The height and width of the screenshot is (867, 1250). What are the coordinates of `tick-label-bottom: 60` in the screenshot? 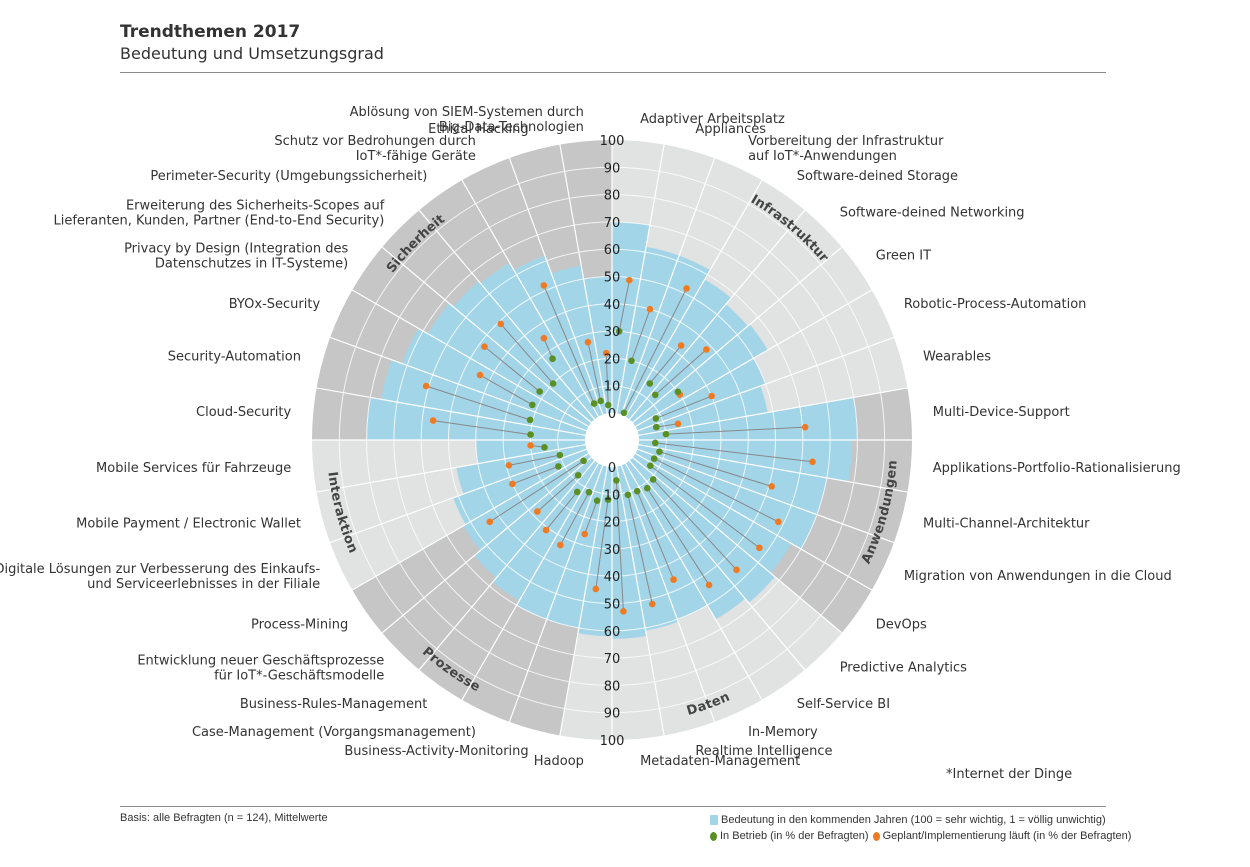 It's located at (612, 632).